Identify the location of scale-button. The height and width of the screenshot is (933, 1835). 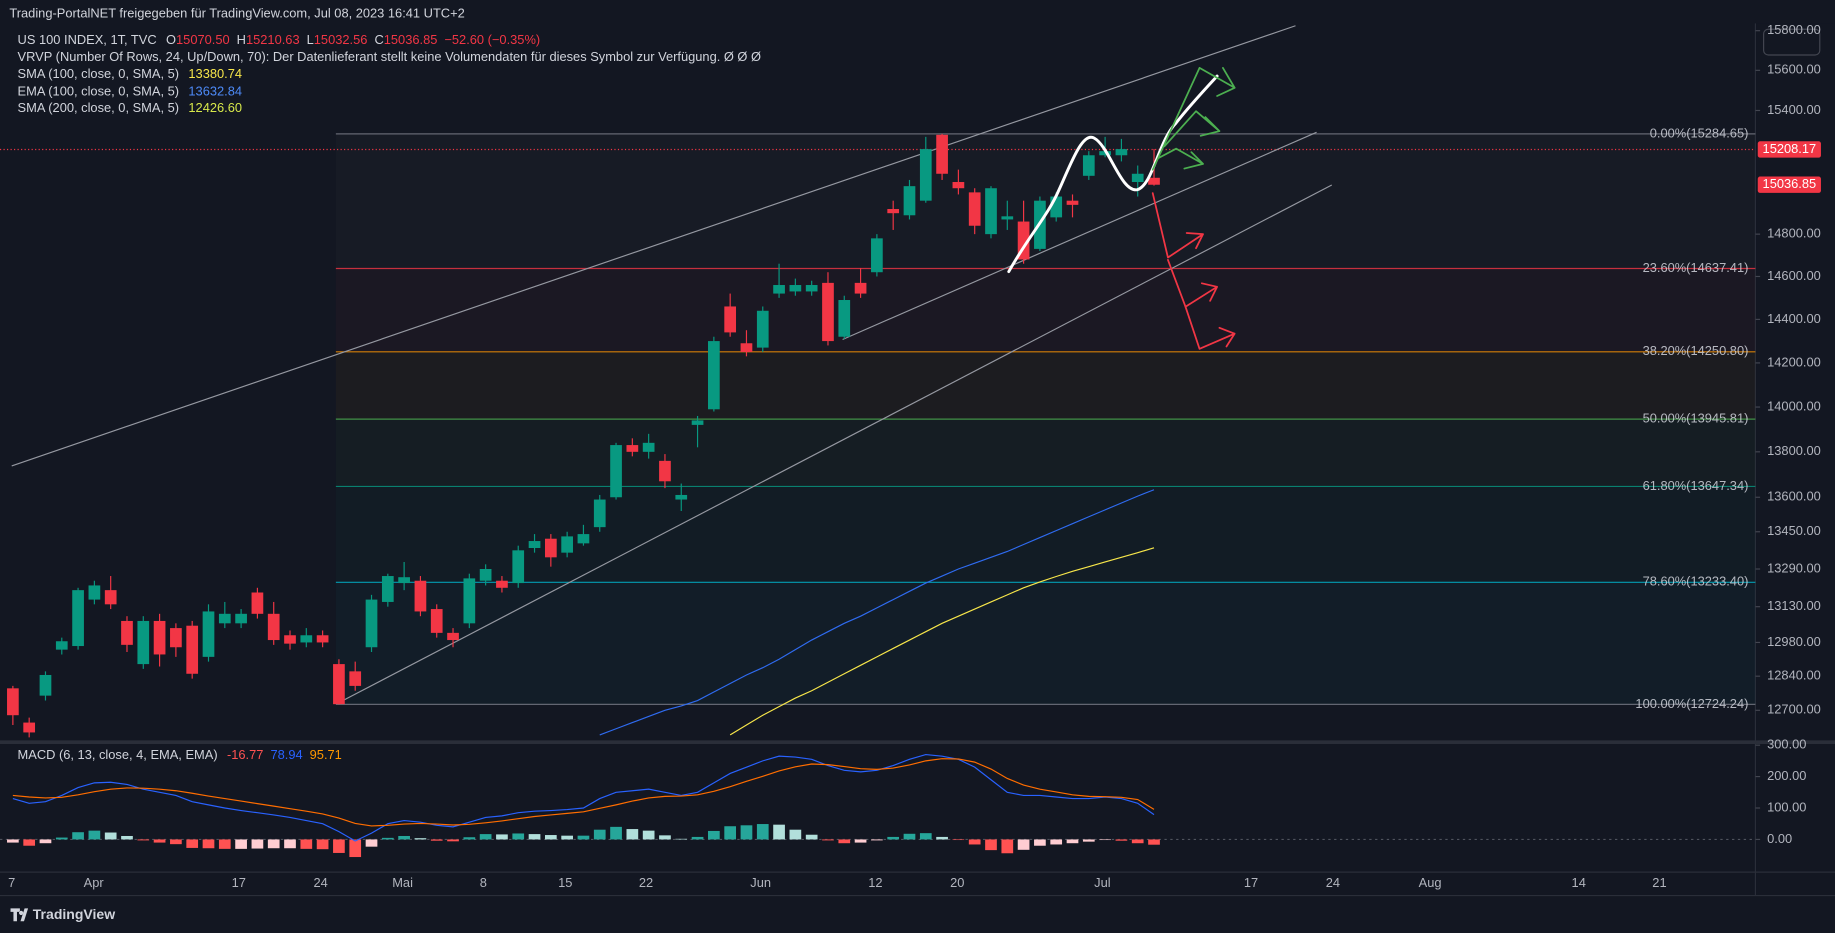
(1792, 42).